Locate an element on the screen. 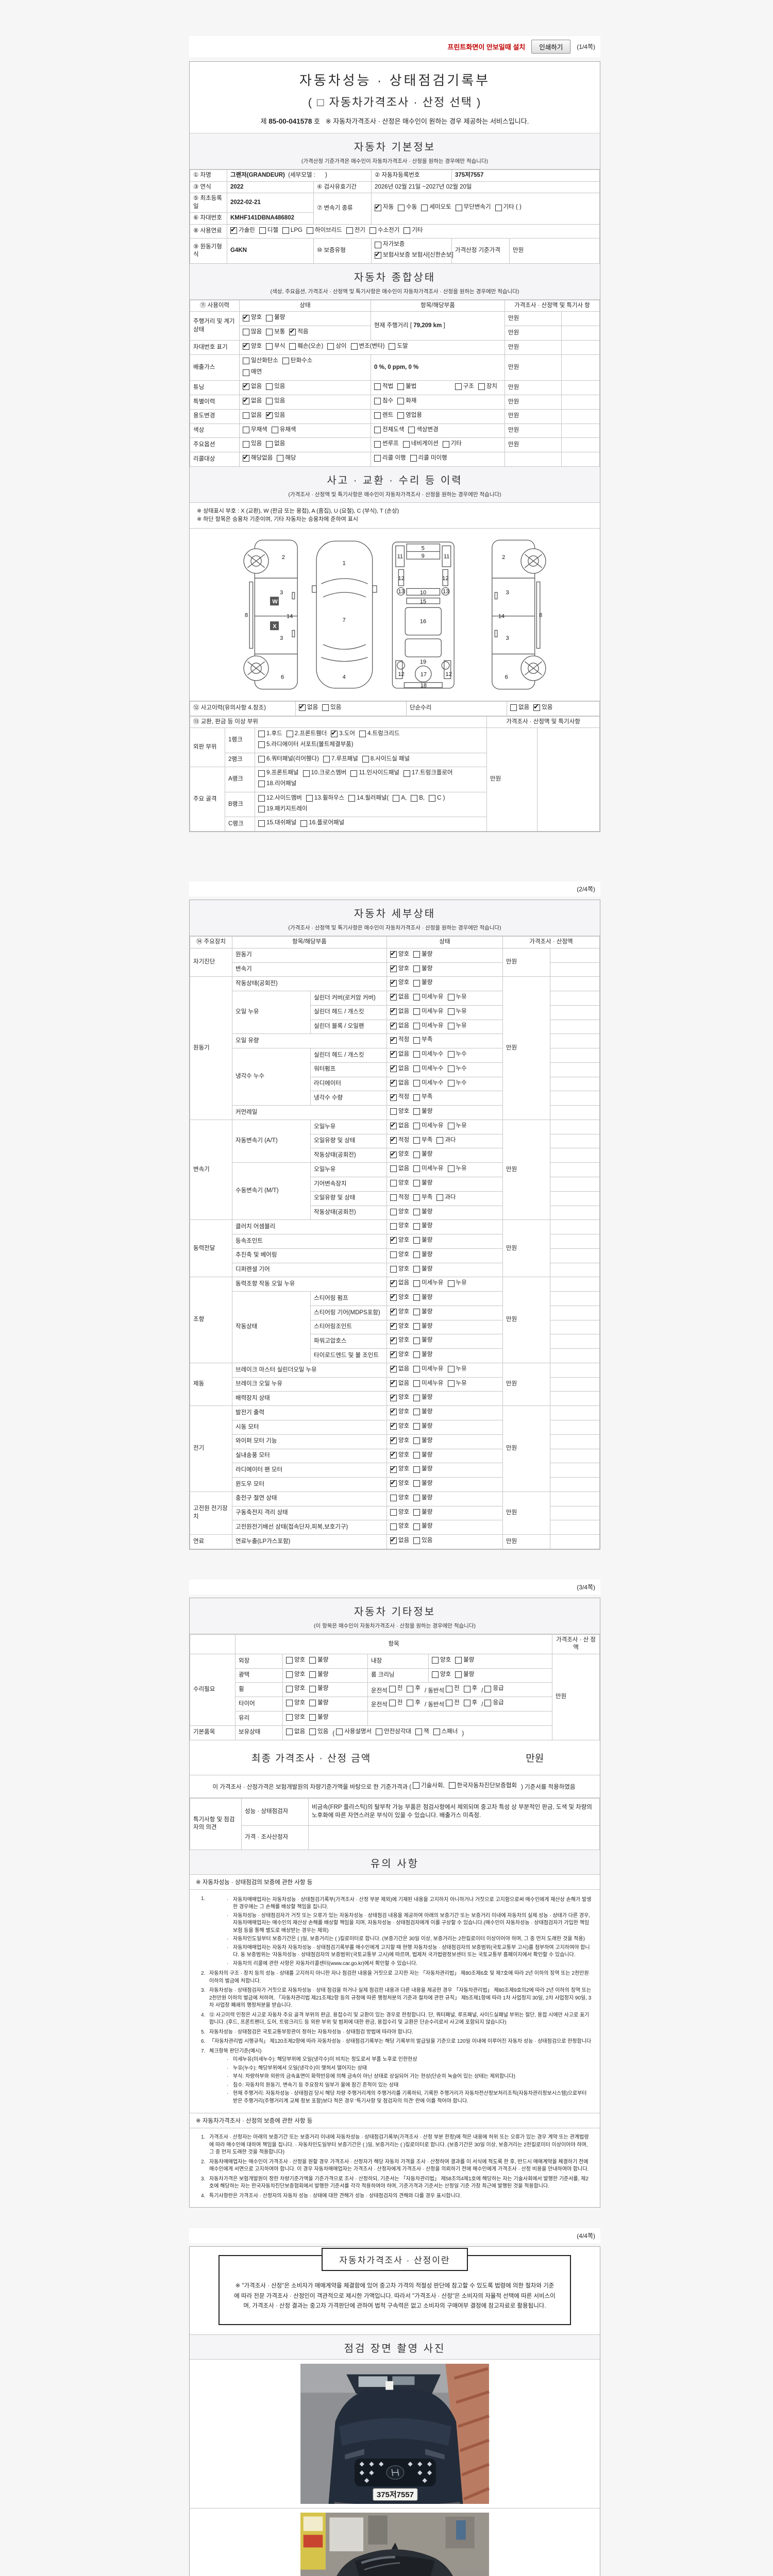  print-button: 인쇄하기 is located at coordinates (551, 47).